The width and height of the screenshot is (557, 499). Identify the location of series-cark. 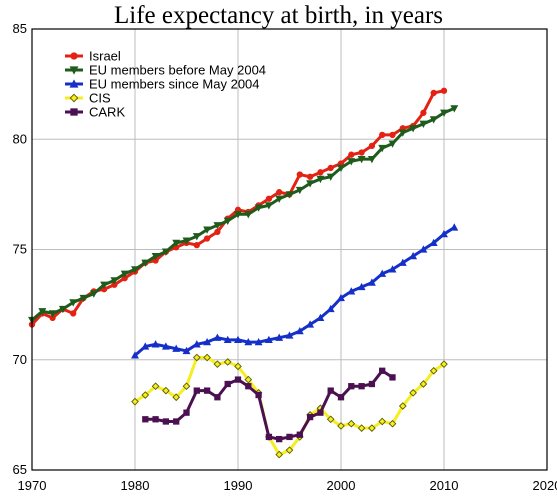
(269, 405).